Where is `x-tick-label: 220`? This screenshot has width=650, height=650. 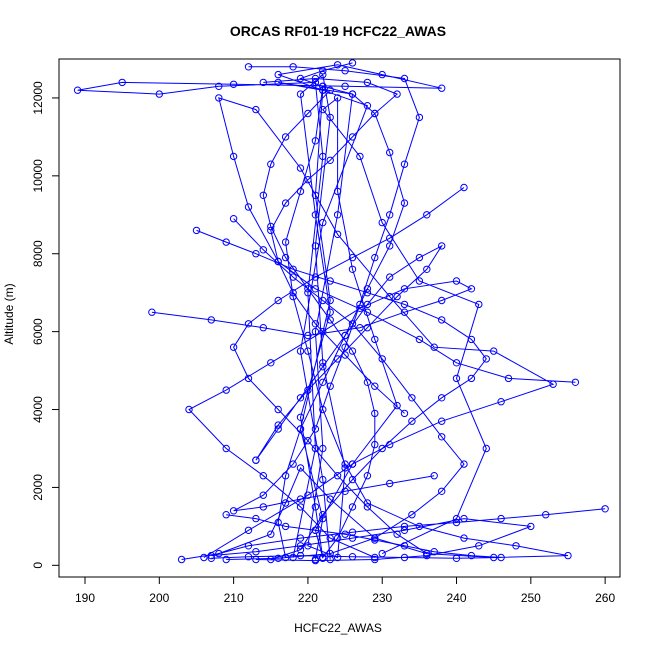
x-tick-label: 220 is located at coordinates (308, 598).